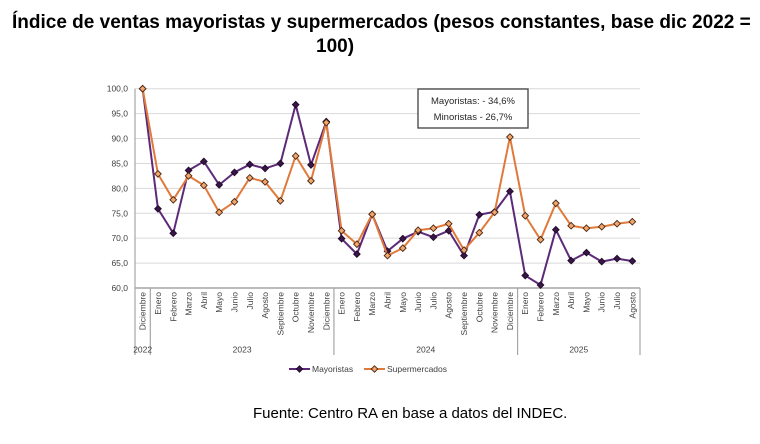 This screenshot has width=760, height=444. What do you see at coordinates (332, 369) in the screenshot?
I see `legend-label: Mayoristas` at bounding box center [332, 369].